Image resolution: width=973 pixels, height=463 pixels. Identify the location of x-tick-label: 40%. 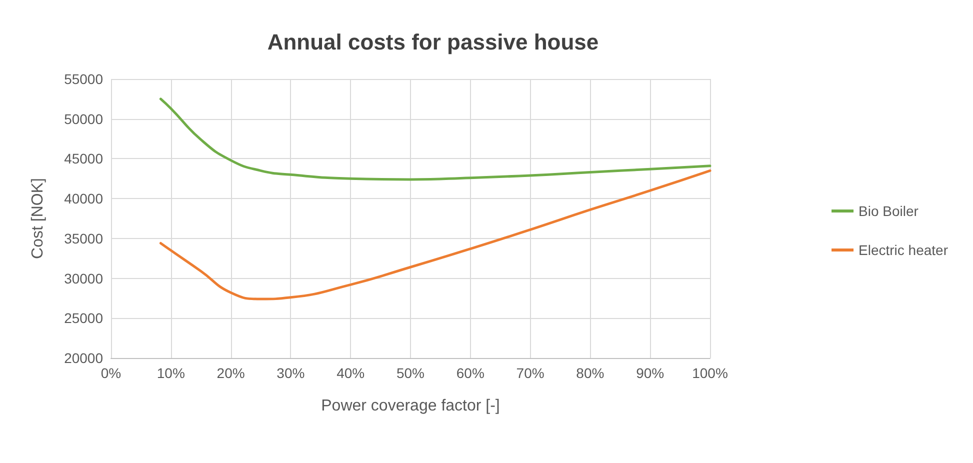
(350, 373).